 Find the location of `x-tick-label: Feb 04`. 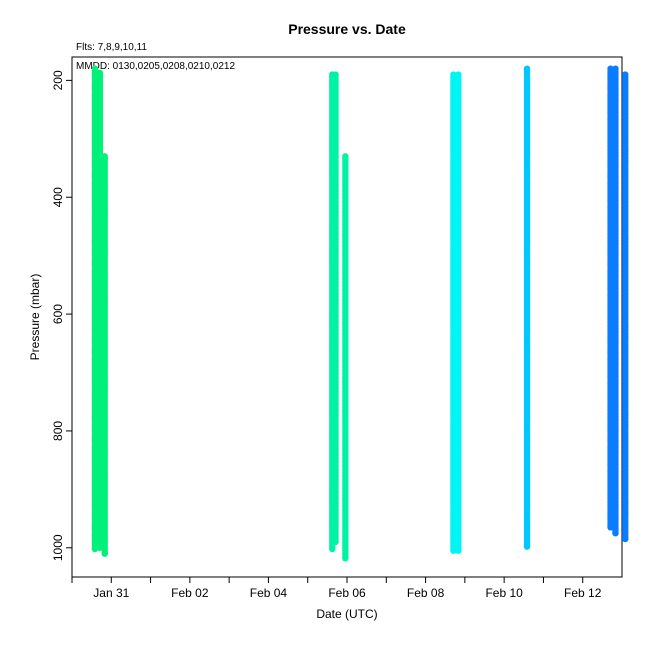

x-tick-label: Feb 04 is located at coordinates (269, 593).